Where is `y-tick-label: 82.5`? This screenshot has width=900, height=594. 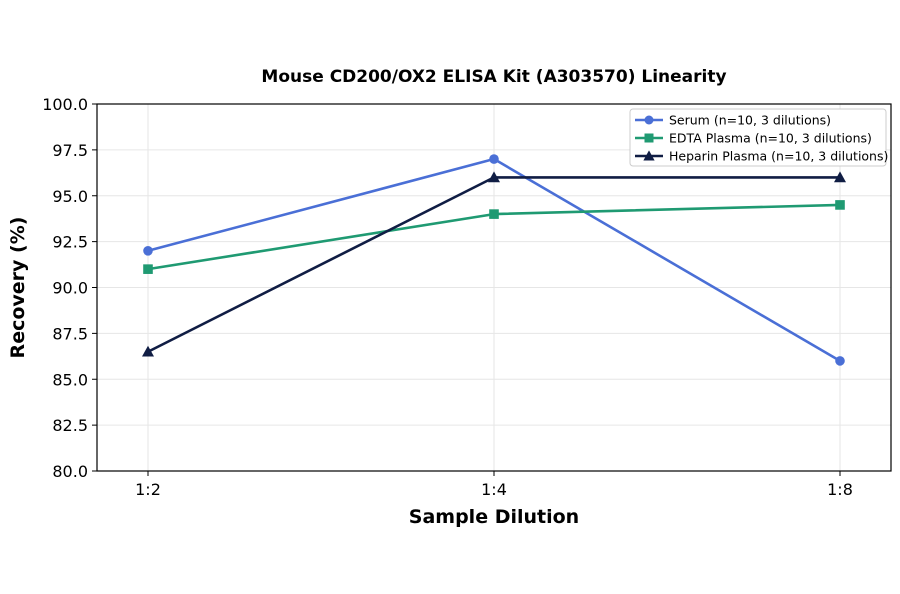 y-tick-label: 82.5 is located at coordinates (70, 425).